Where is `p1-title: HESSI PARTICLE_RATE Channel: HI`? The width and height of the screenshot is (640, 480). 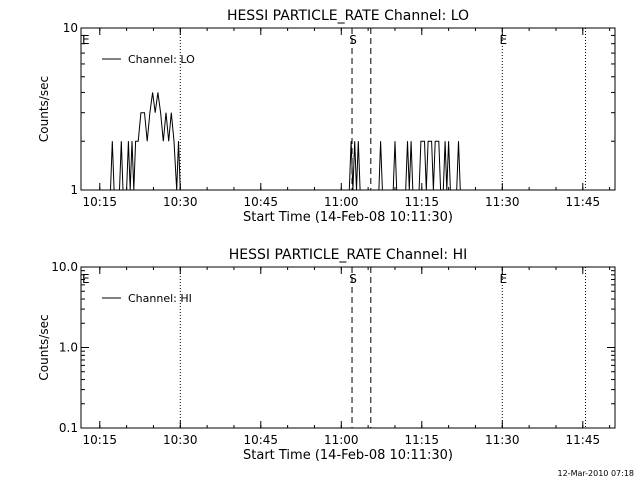 p1-title: HESSI PARTICLE_RATE Channel: HI is located at coordinates (348, 255).